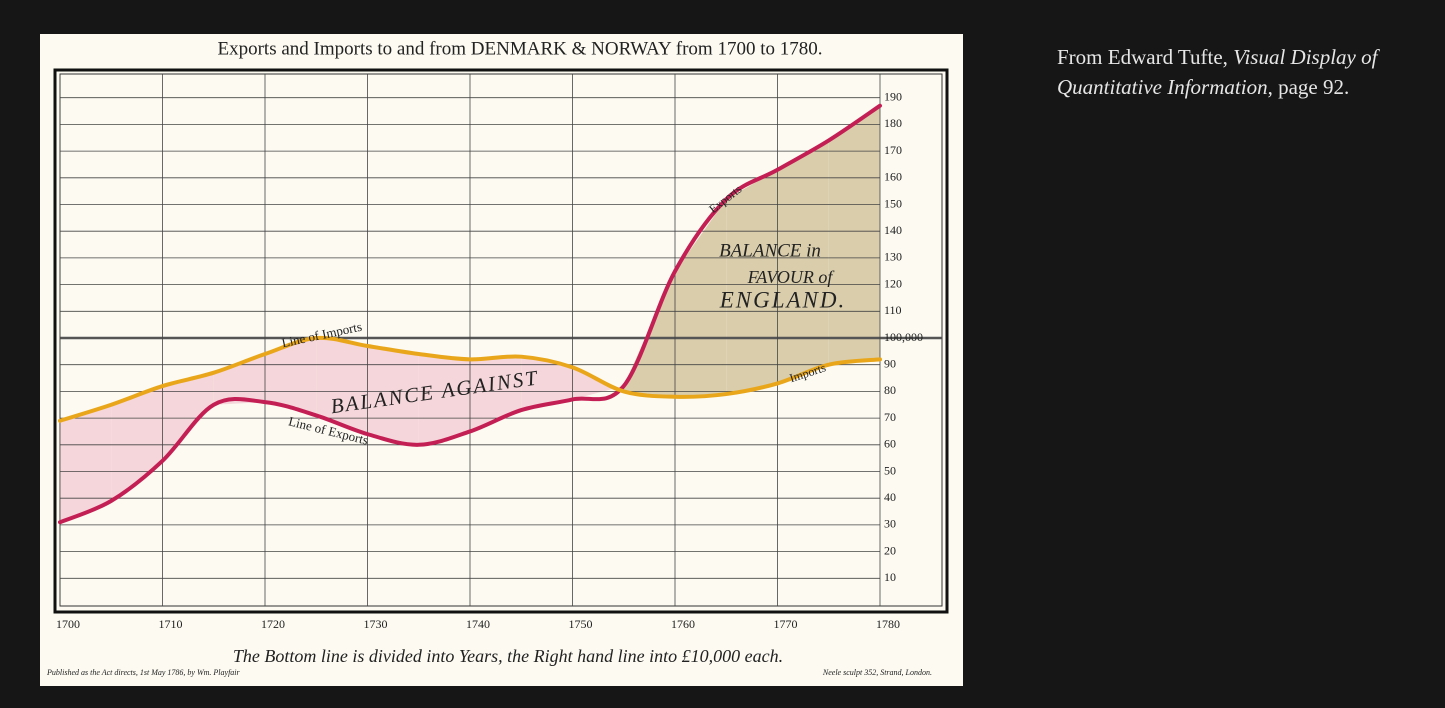 The width and height of the screenshot is (1445, 708). Describe the element at coordinates (893, 283) in the screenshot. I see `y-tick-label: 120` at that location.